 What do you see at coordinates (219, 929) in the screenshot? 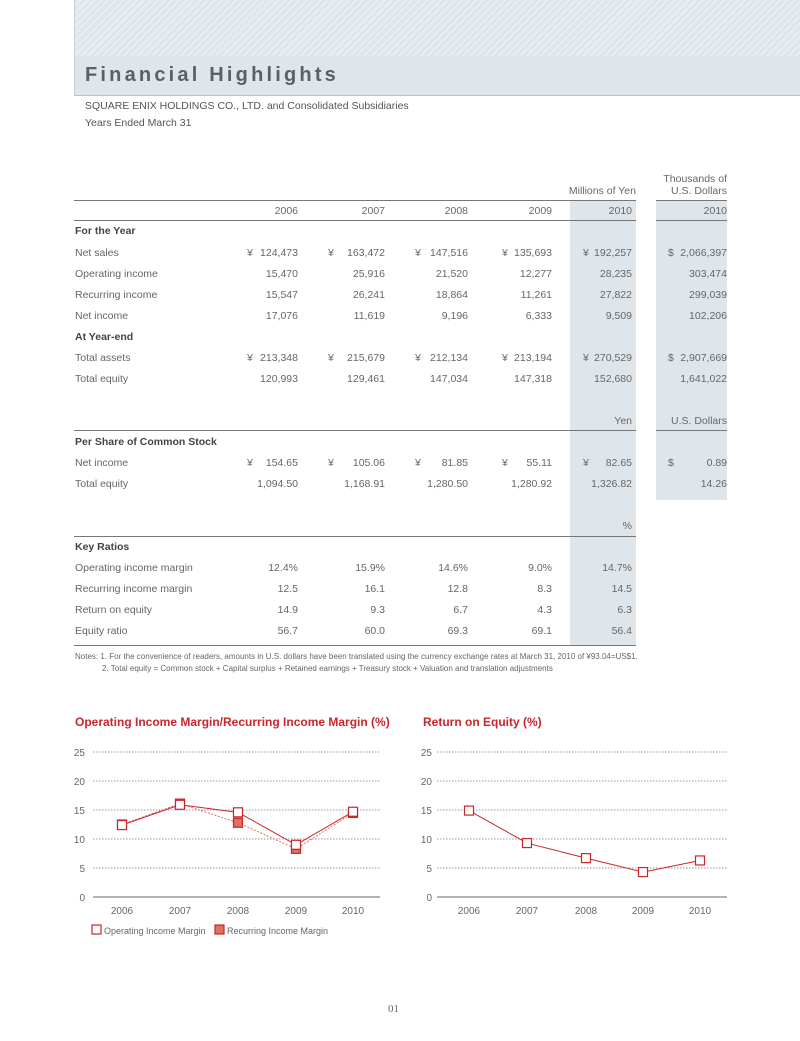
I see `legend-filled-square-icon` at bounding box center [219, 929].